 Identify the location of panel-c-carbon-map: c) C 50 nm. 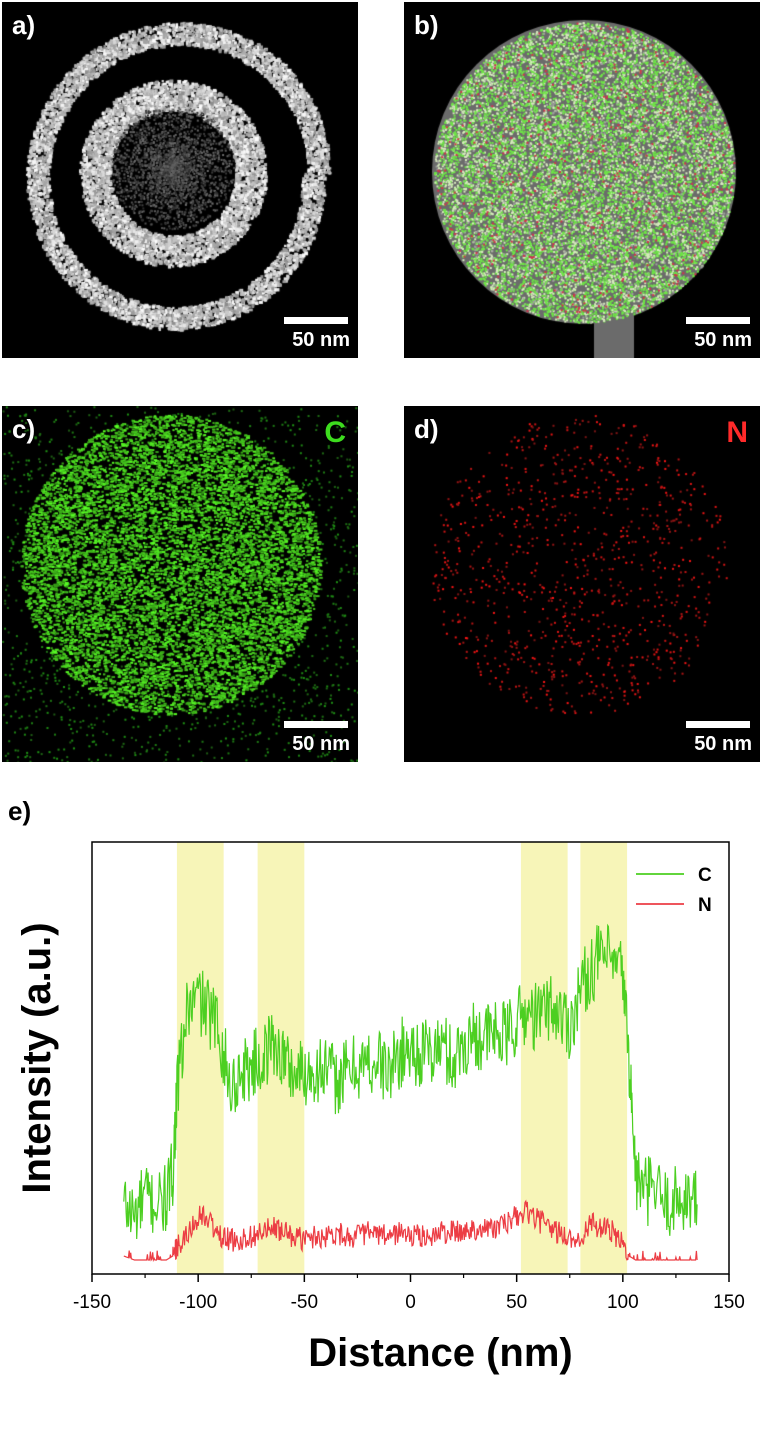
(180, 584).